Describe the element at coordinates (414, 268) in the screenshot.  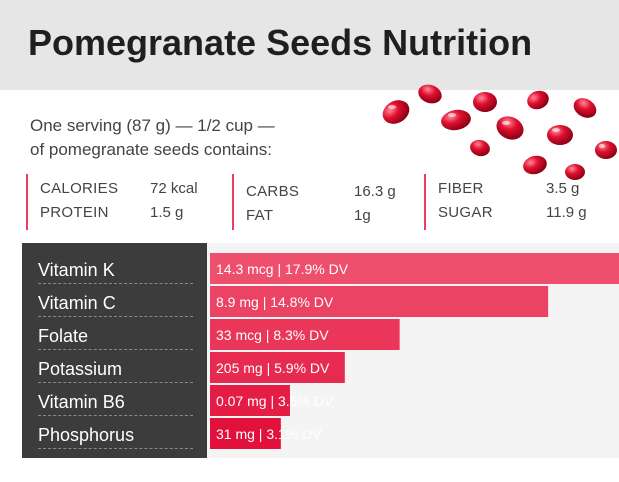
I see `bar-vitamin-k` at that location.